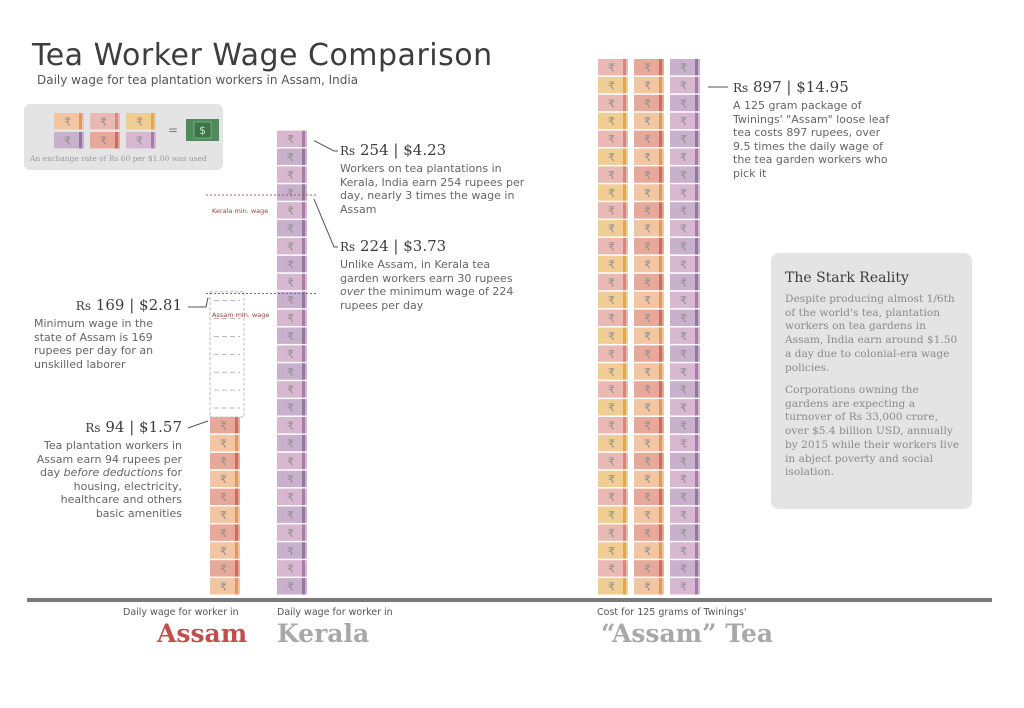  Describe the element at coordinates (173, 130) in the screenshot. I see `legend-equals: =` at that location.